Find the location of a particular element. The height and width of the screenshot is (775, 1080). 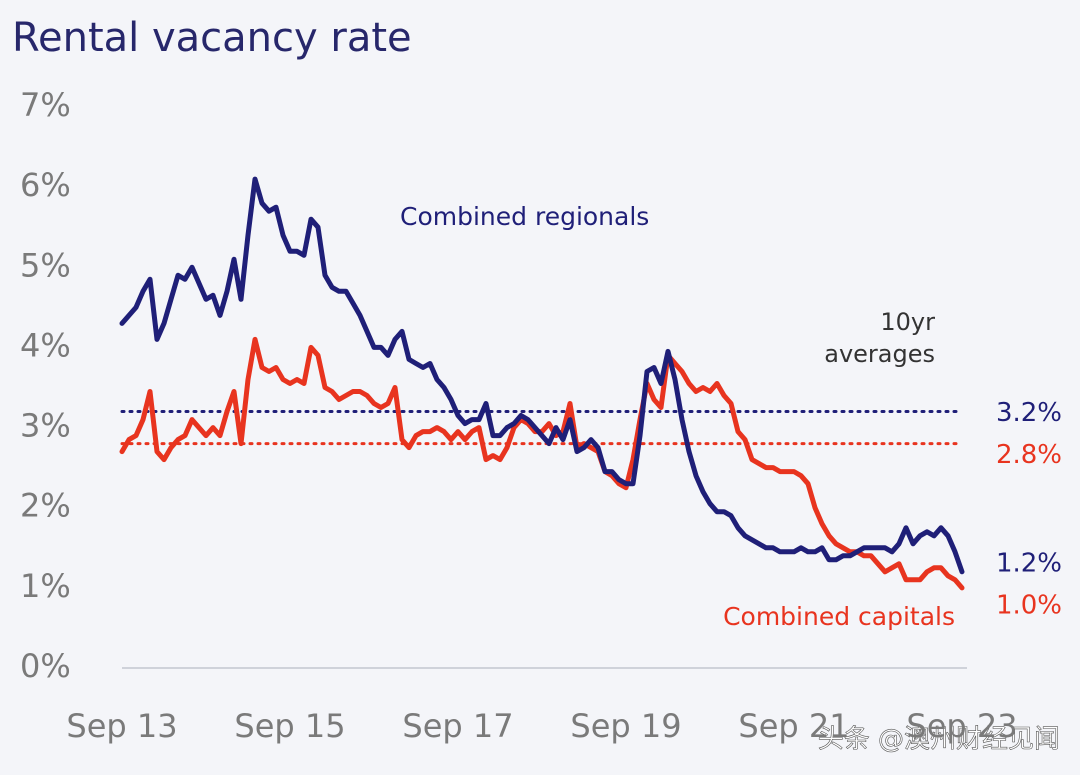

y-tick-label: 4% is located at coordinates (45, 345).